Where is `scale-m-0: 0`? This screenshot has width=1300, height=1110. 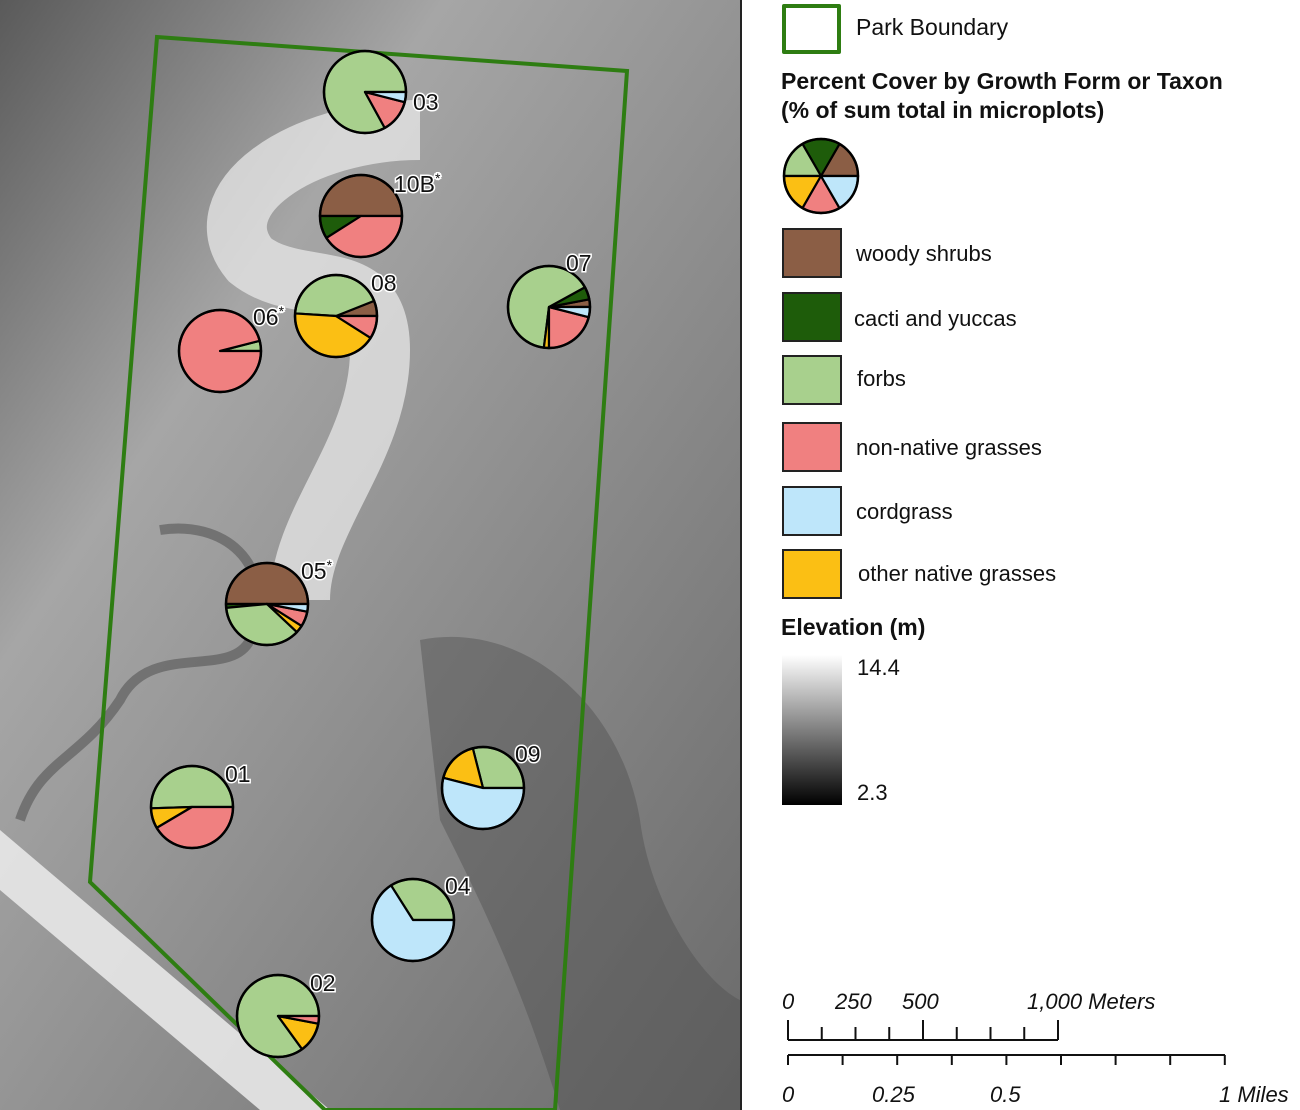 scale-m-0: 0 is located at coordinates (788, 1001).